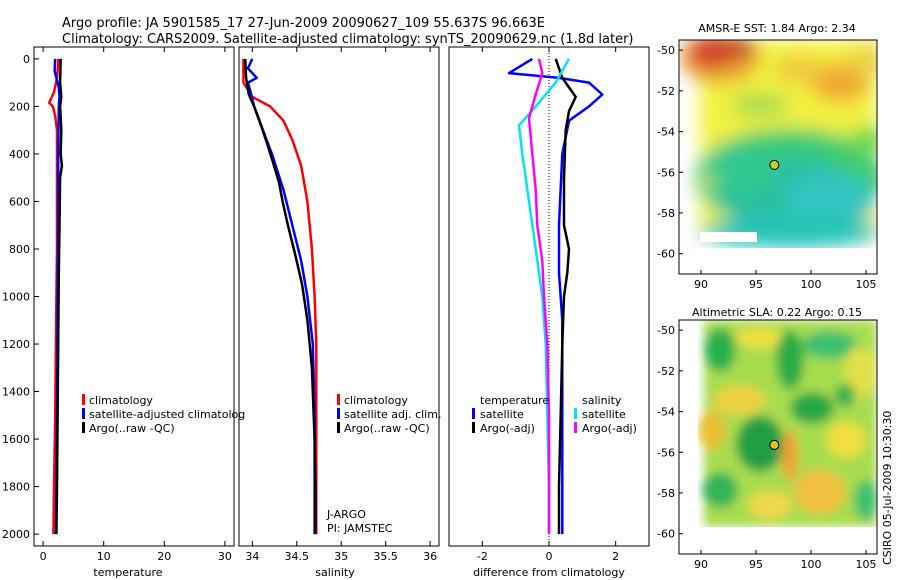 The height and width of the screenshot is (580, 900). What do you see at coordinates (609, 428) in the screenshot?
I see `legend-label-sal-argo: Argo(-adj)` at bounding box center [609, 428].